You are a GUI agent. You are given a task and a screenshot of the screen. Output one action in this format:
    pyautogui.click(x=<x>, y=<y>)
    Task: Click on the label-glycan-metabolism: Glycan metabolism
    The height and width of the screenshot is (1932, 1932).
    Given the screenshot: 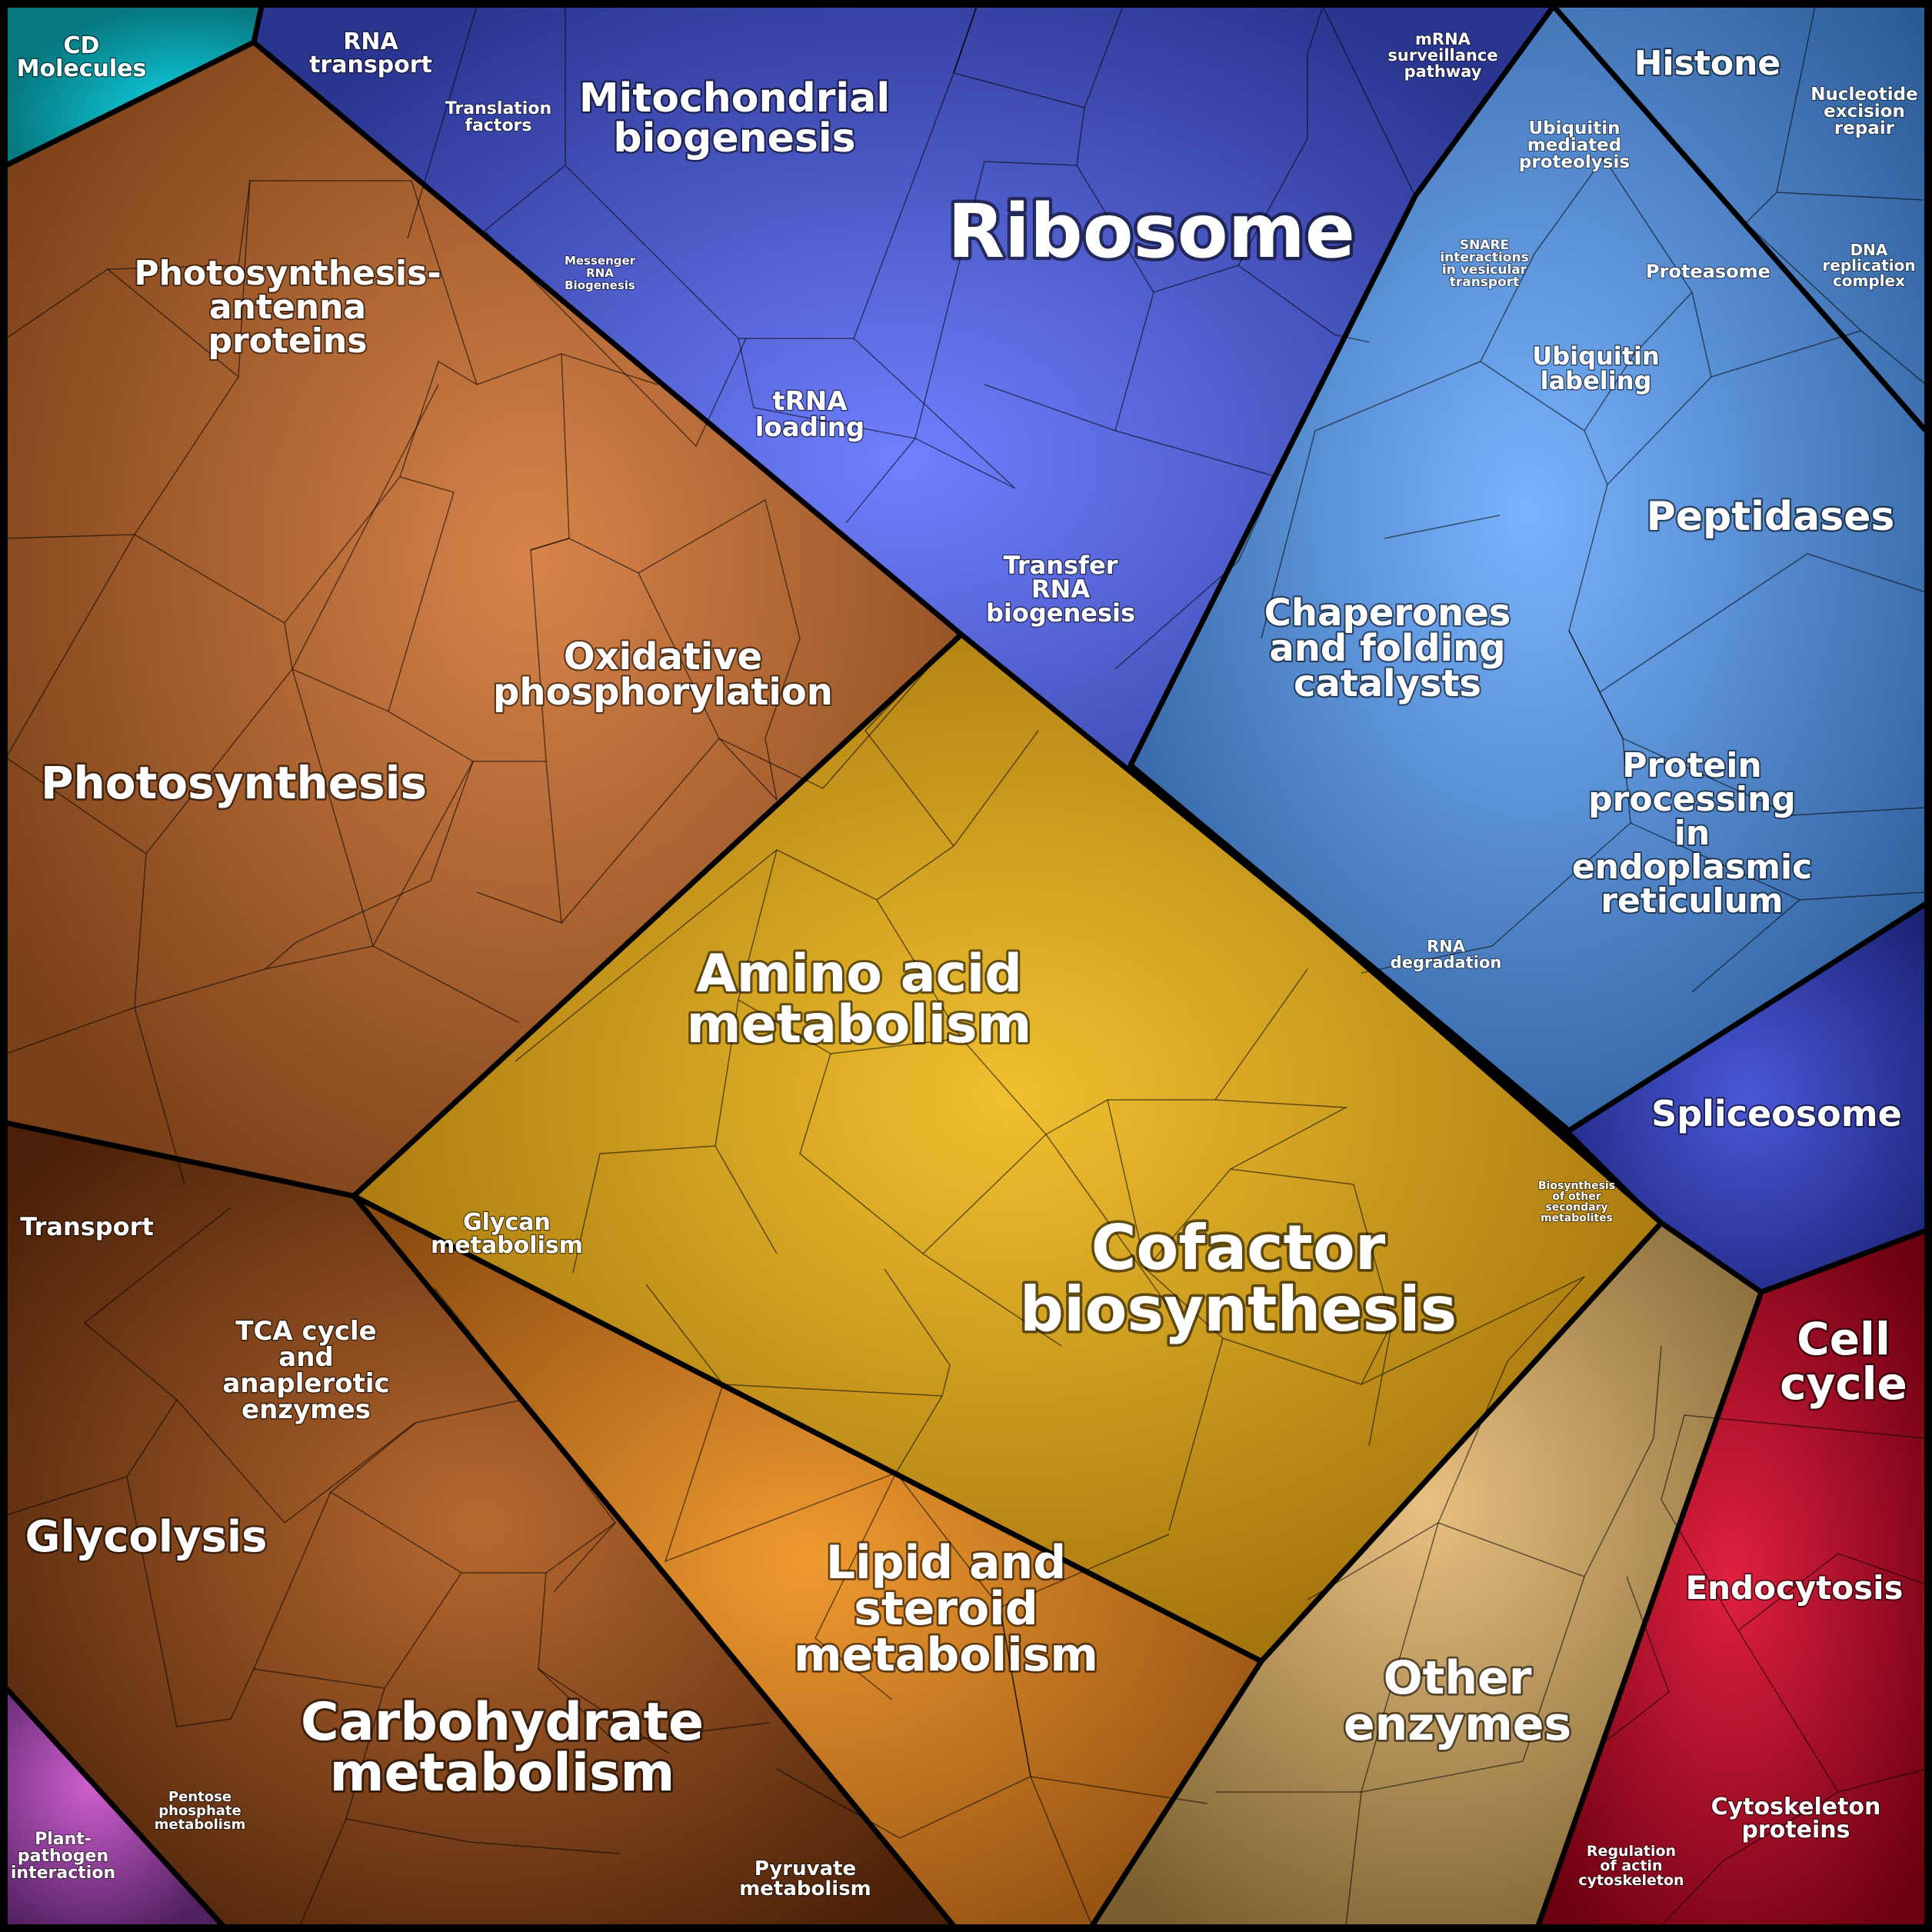 What is the action you would take?
    pyautogui.click(x=507, y=1234)
    